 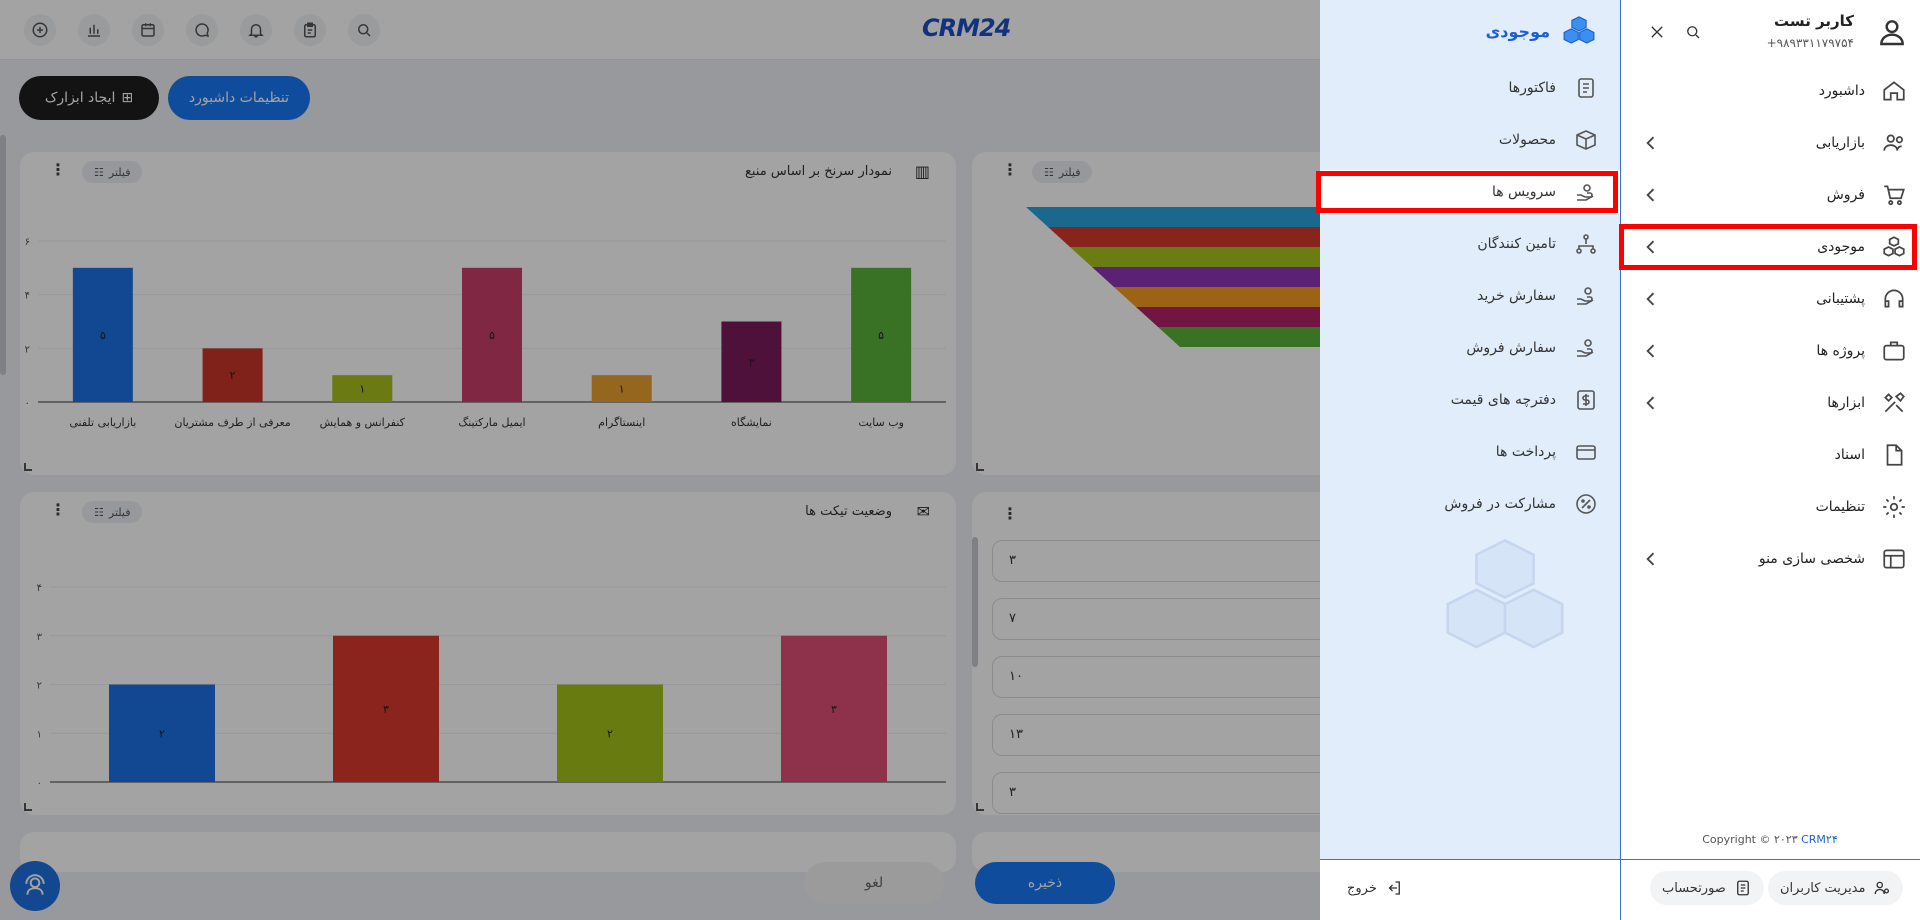 What do you see at coordinates (1840, 143) in the screenshot?
I see `sidebar-item-label: بازاریابی` at bounding box center [1840, 143].